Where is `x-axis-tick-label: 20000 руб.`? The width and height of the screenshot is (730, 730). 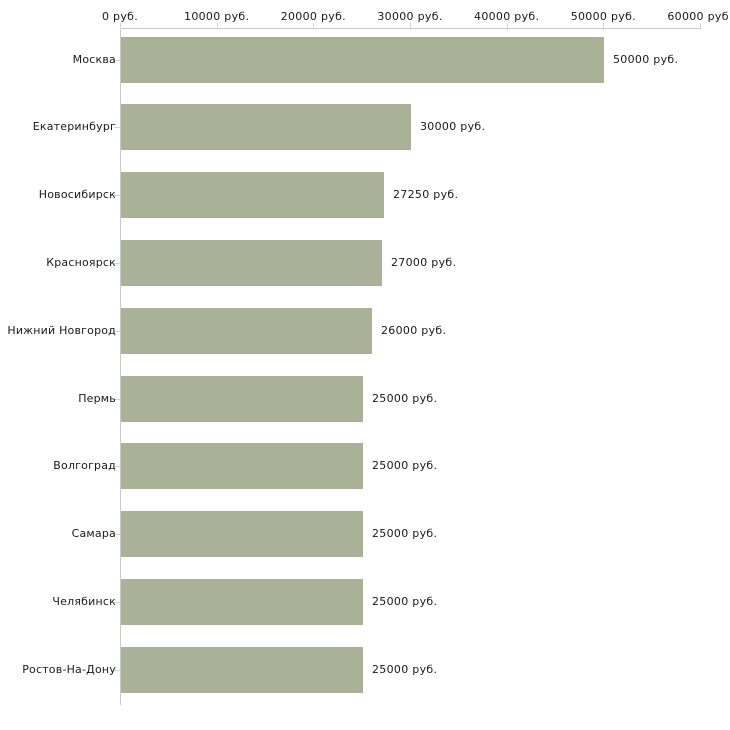
x-axis-tick-label: 20000 руб. is located at coordinates (313, 16).